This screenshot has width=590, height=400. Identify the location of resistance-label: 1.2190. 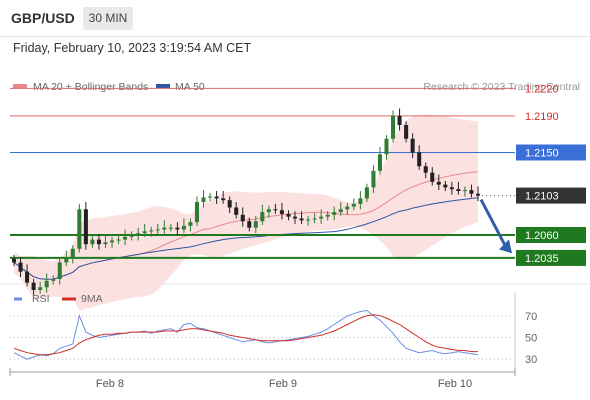
(542, 117).